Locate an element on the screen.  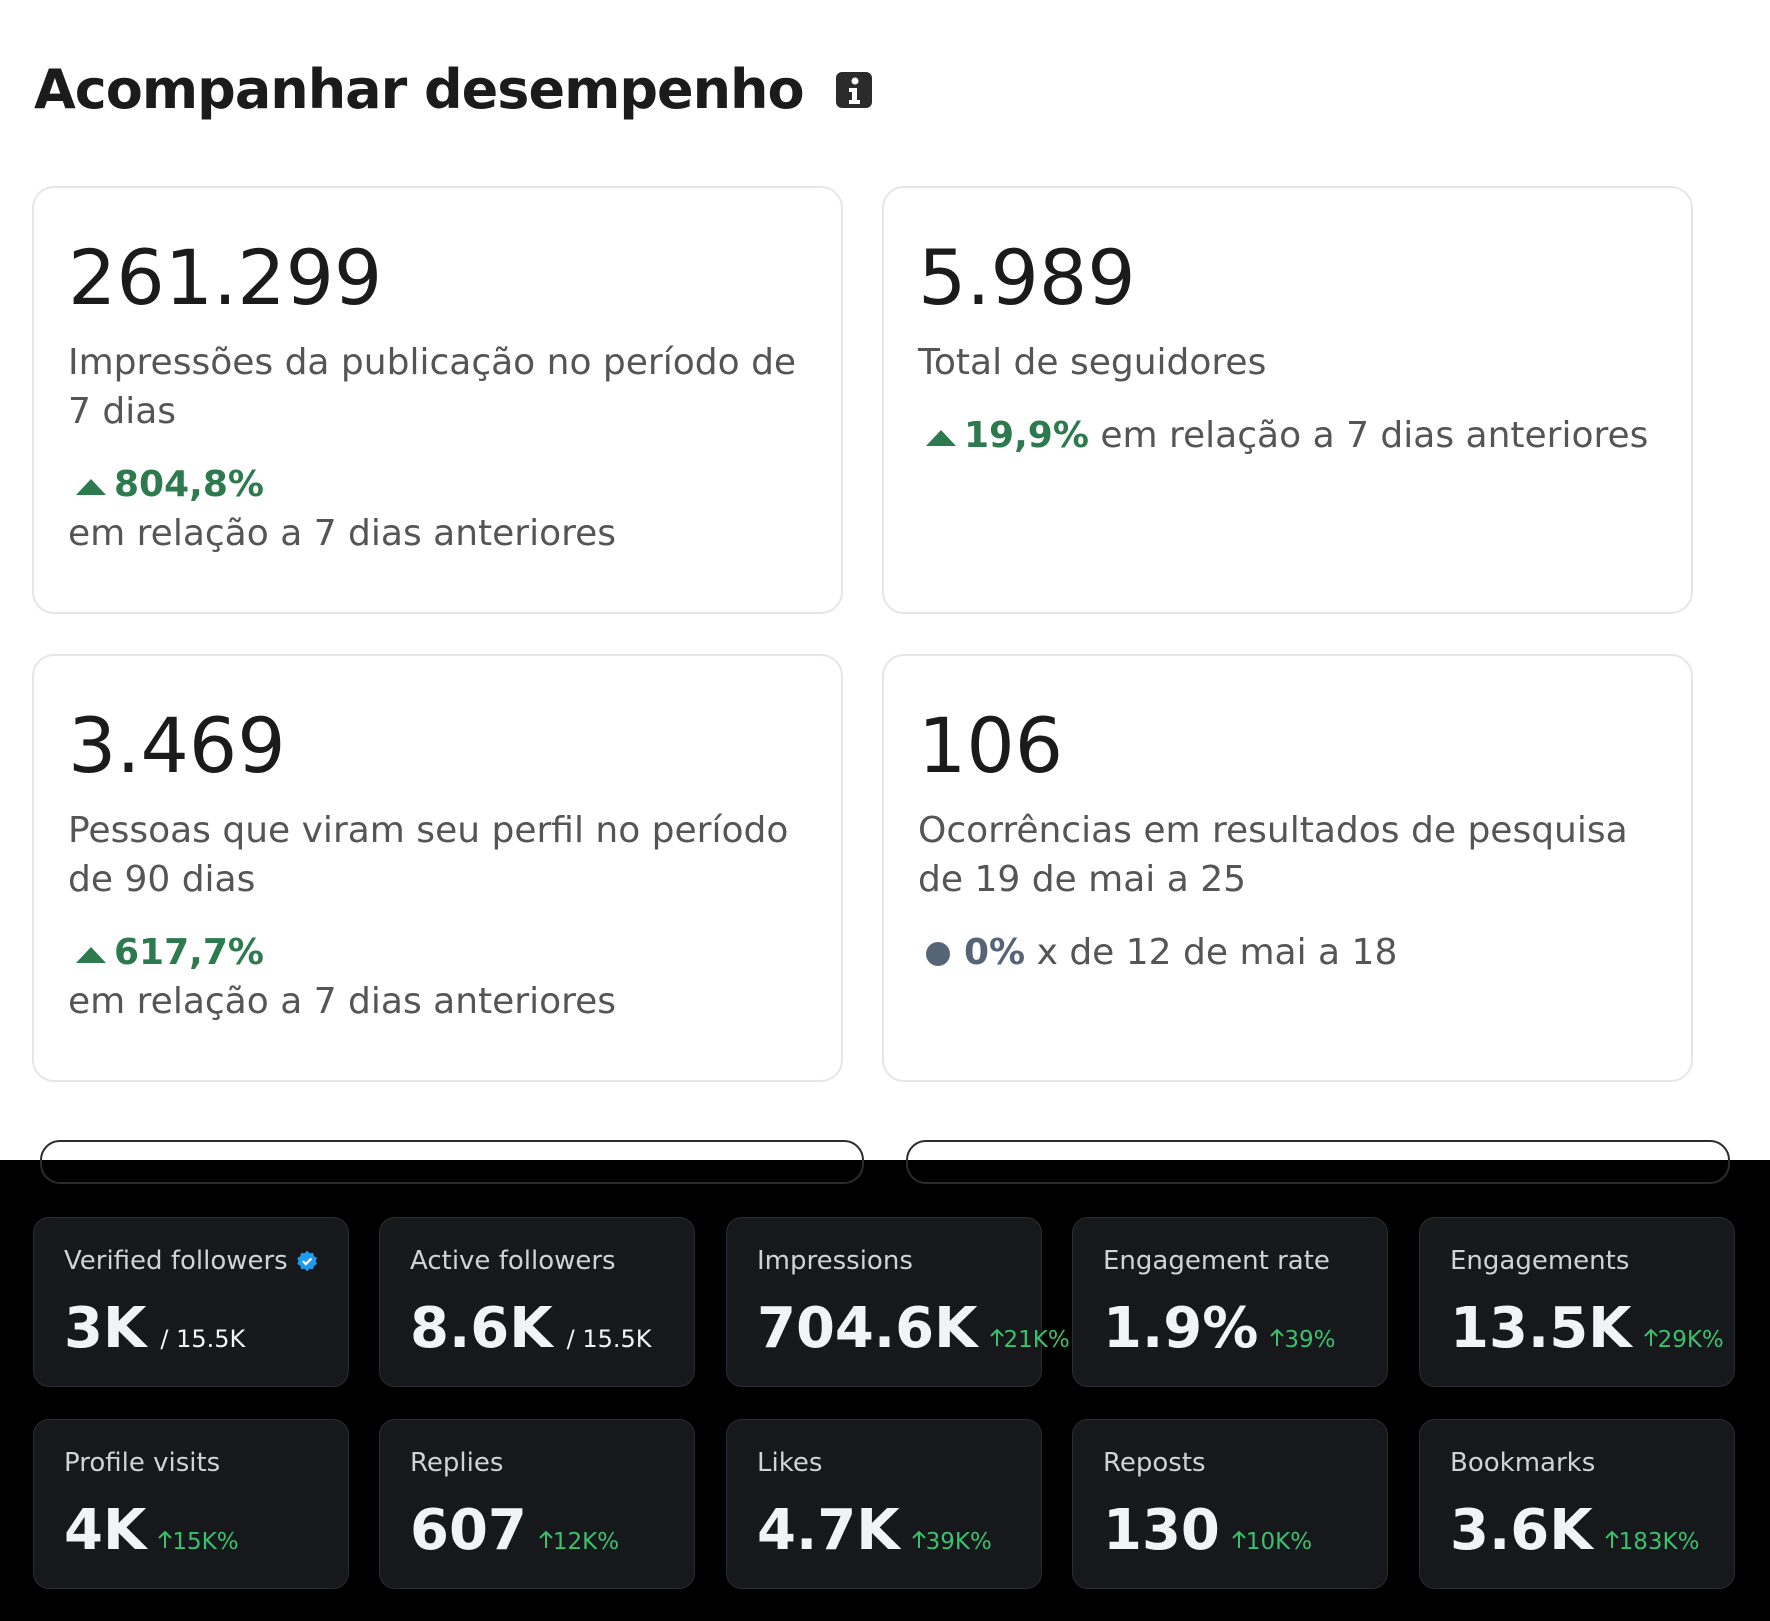
change-row: 19,9% em relação a 7 dias anteriores is located at coordinates (1287, 435).